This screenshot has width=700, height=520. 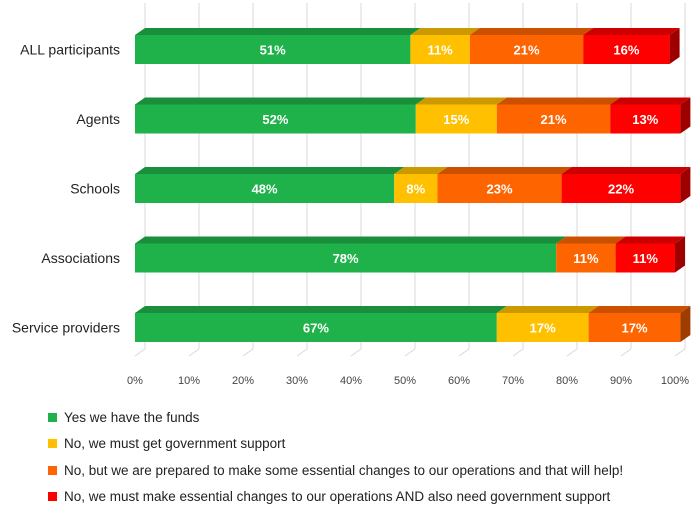 I want to click on x-tick-label: 40%, so click(x=351, y=381).